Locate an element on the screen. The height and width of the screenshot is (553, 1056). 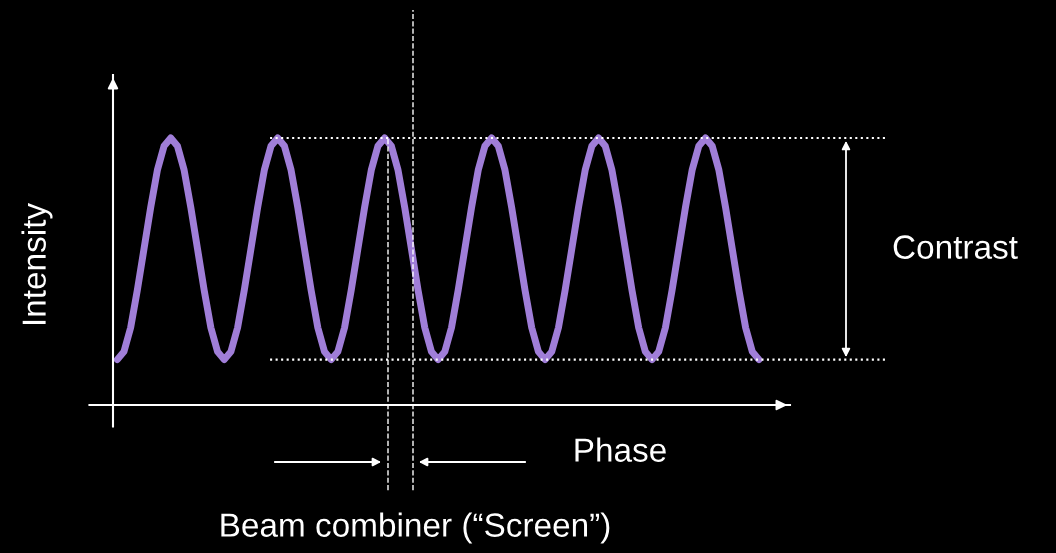
text: Phase is located at coordinates (620, 449).